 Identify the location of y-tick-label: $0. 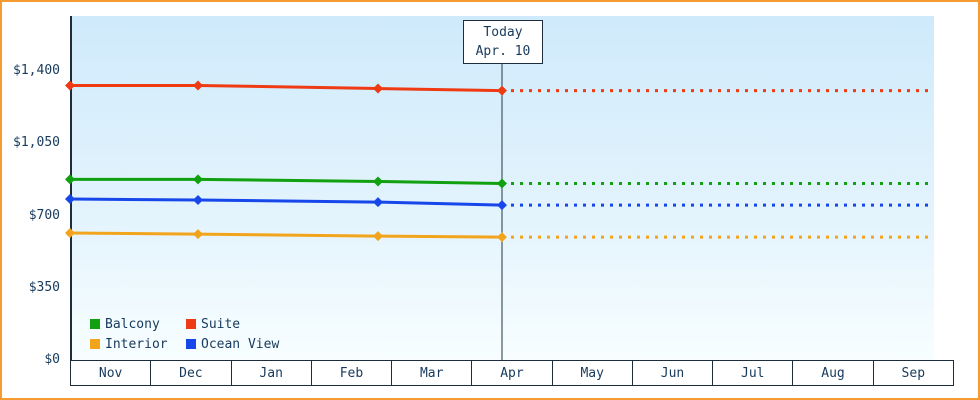
(52, 359).